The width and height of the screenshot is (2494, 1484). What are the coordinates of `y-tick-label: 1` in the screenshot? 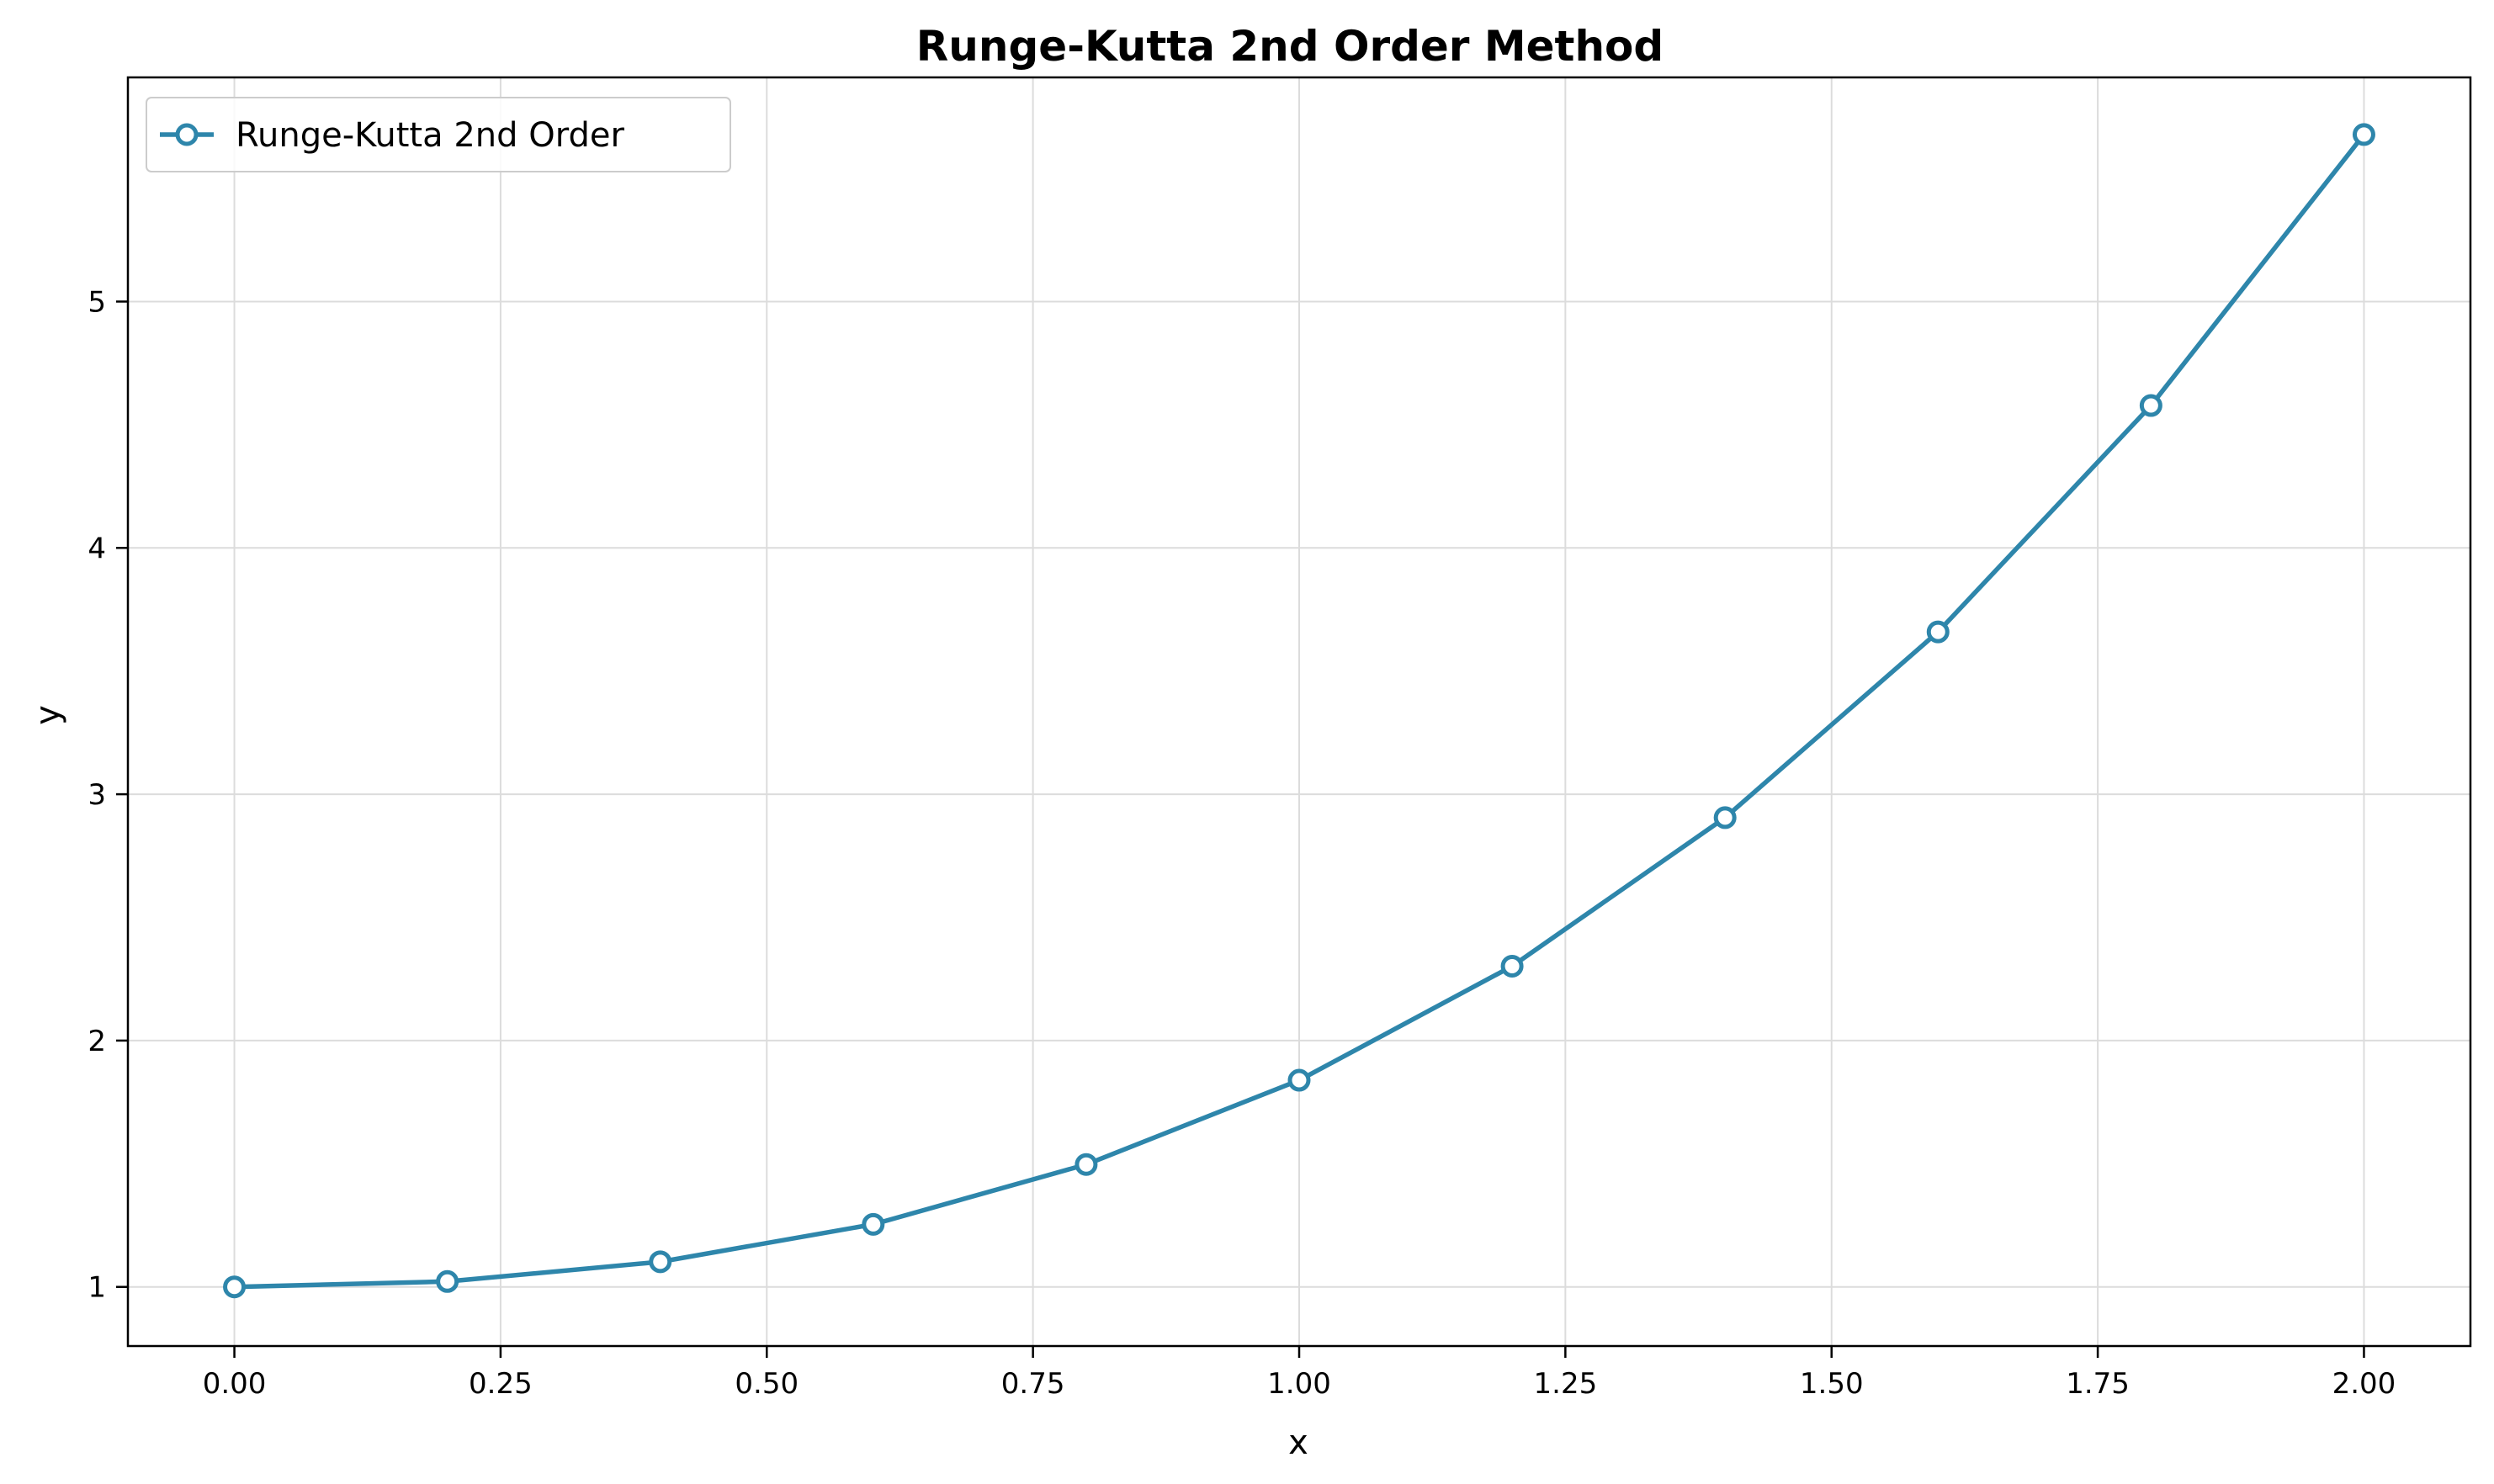 It's located at (97, 1288).